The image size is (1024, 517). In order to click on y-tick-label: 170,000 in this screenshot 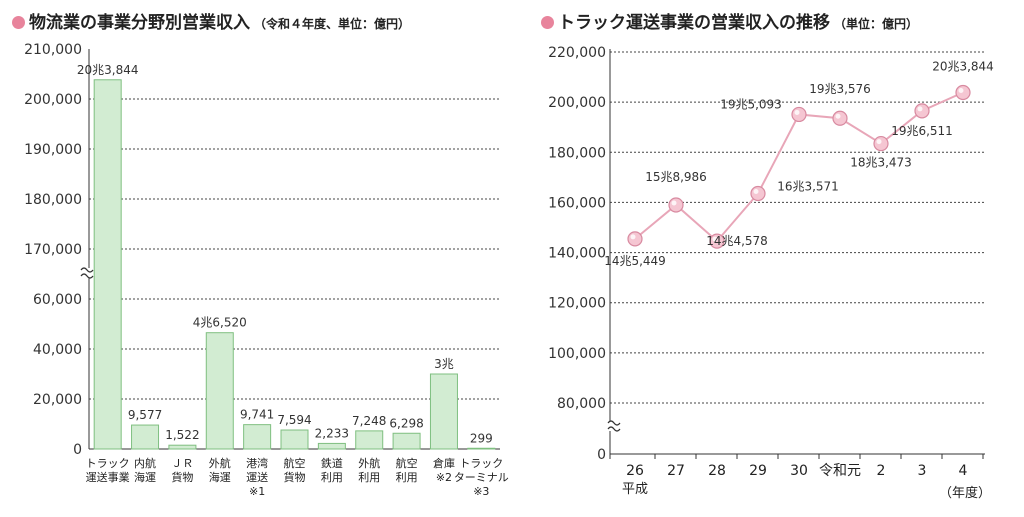, I will do `click(53, 250)`.